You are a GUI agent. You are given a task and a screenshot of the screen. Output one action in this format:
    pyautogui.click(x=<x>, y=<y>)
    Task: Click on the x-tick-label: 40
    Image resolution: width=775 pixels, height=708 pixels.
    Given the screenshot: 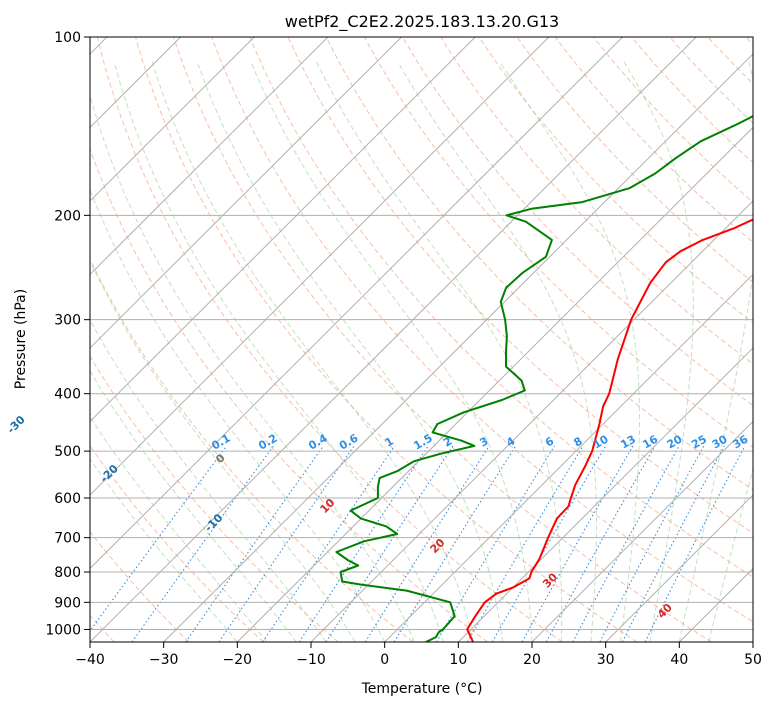 What is the action you would take?
    pyautogui.click(x=679, y=660)
    